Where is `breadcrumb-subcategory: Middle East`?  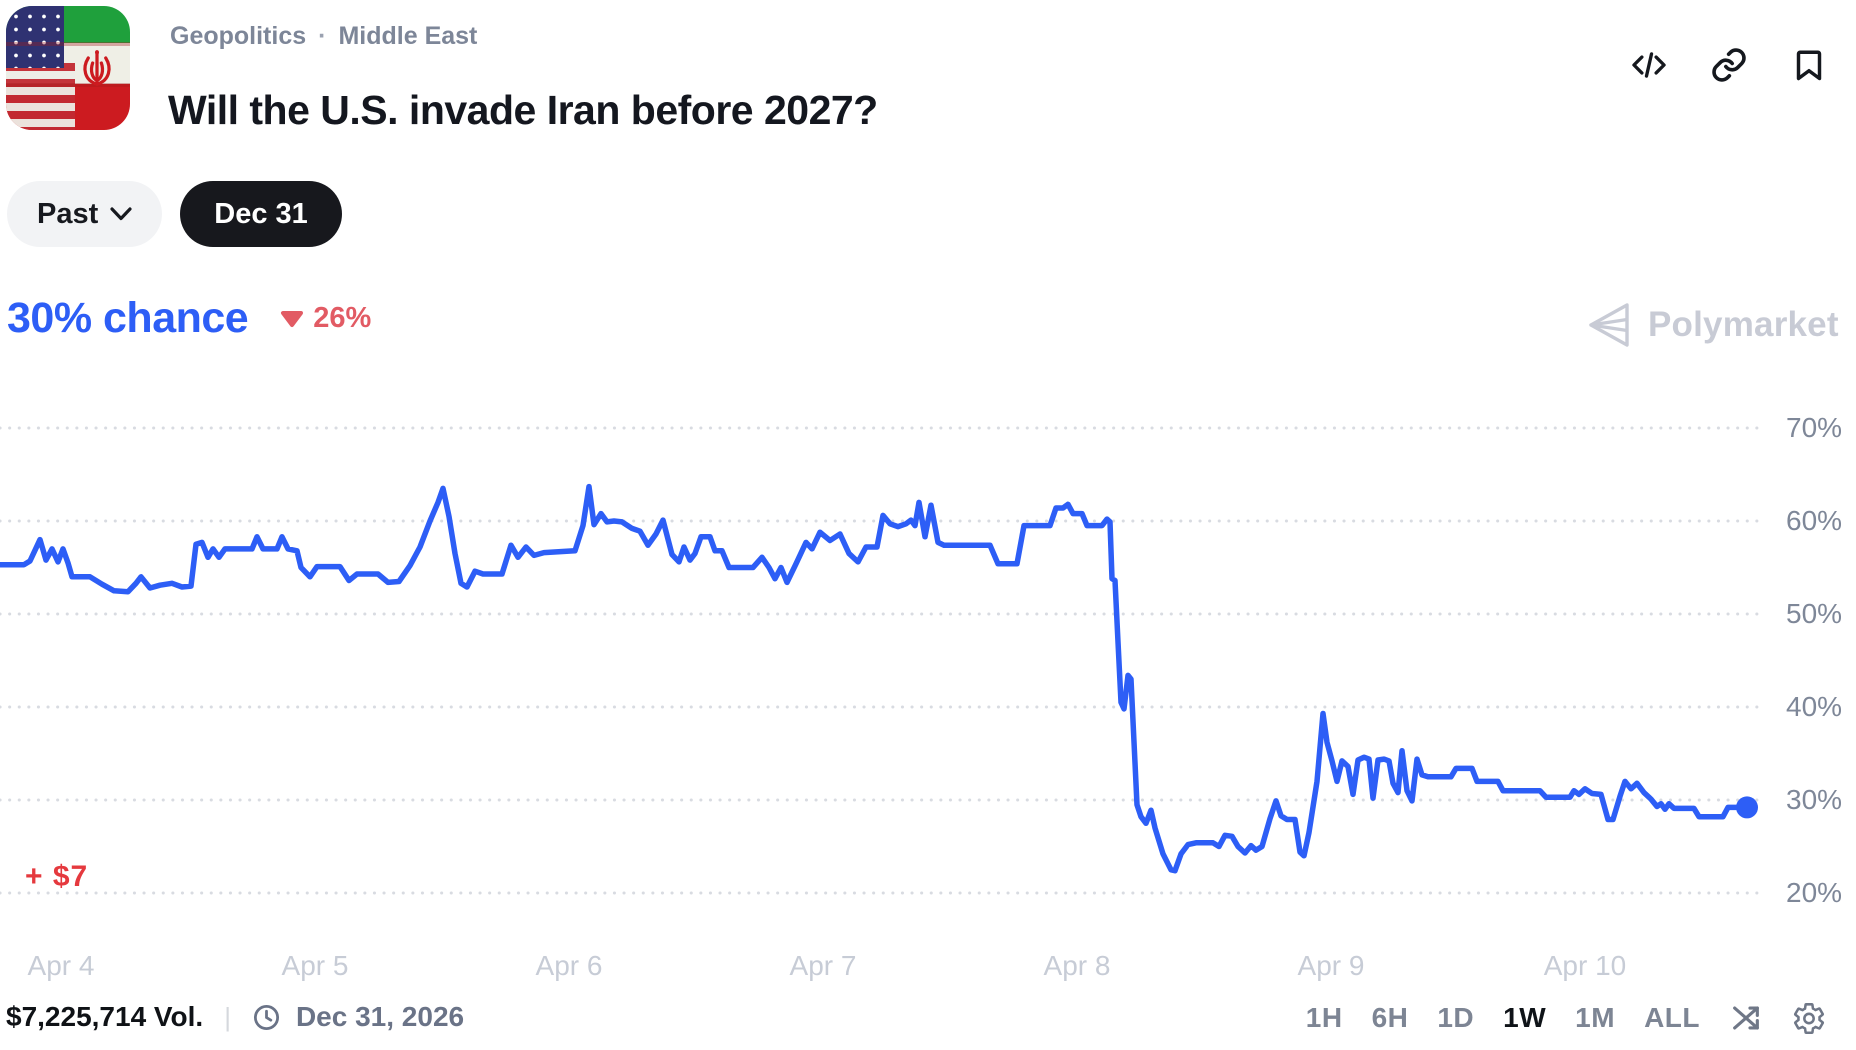
breadcrumb-subcategory: Middle East is located at coordinates (408, 36).